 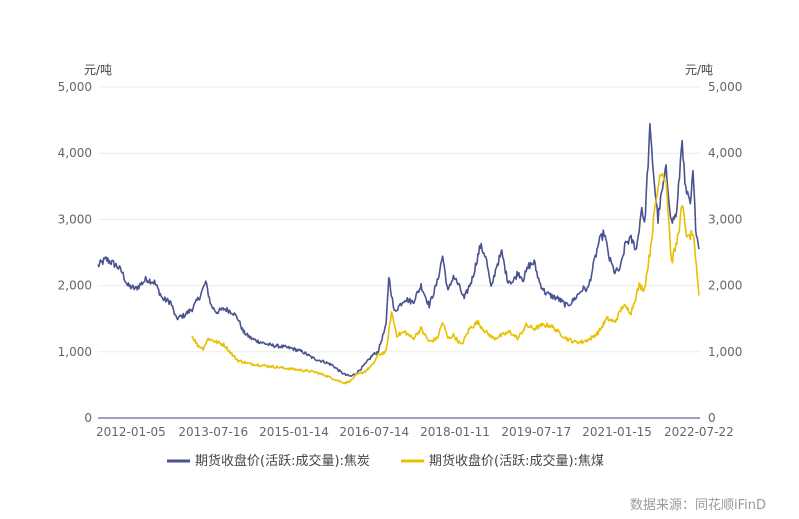 I want to click on y-tick-label-left: 5,000, so click(x=75, y=87).